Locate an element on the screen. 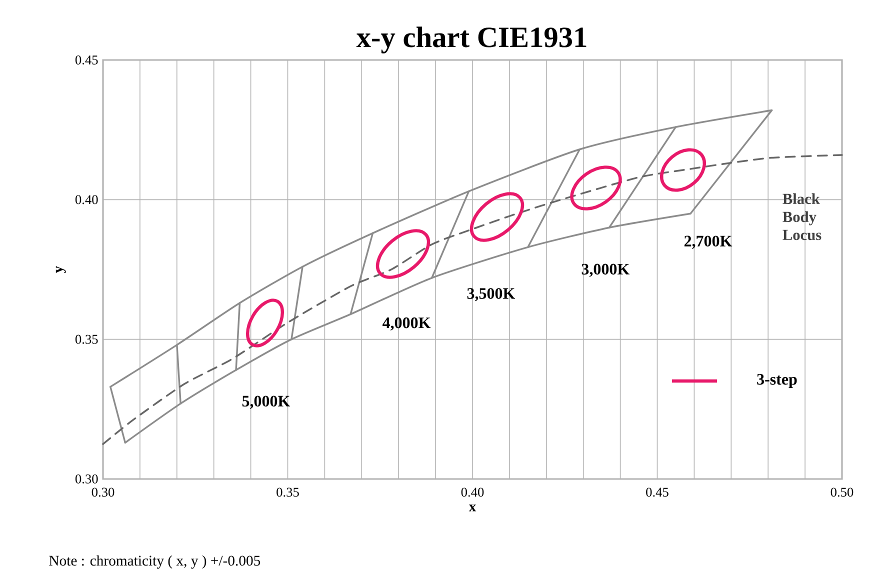  annotation: 2,700K is located at coordinates (708, 242).